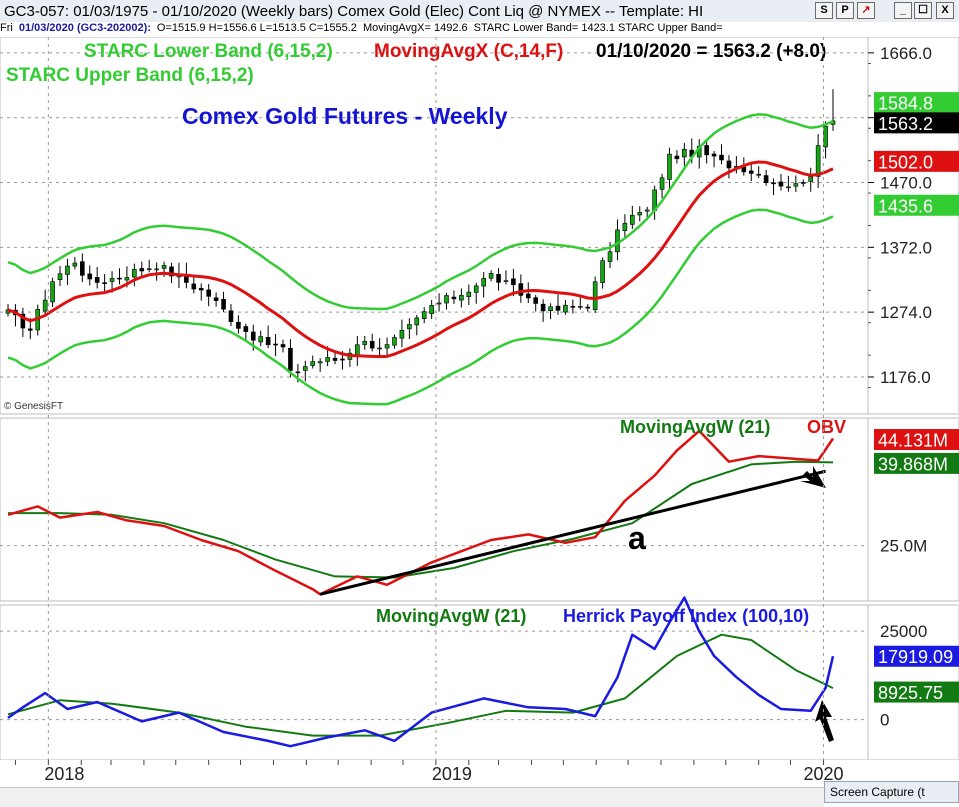  Describe the element at coordinates (905, 124) in the screenshot. I see `price-label-last: 1563.2` at that location.